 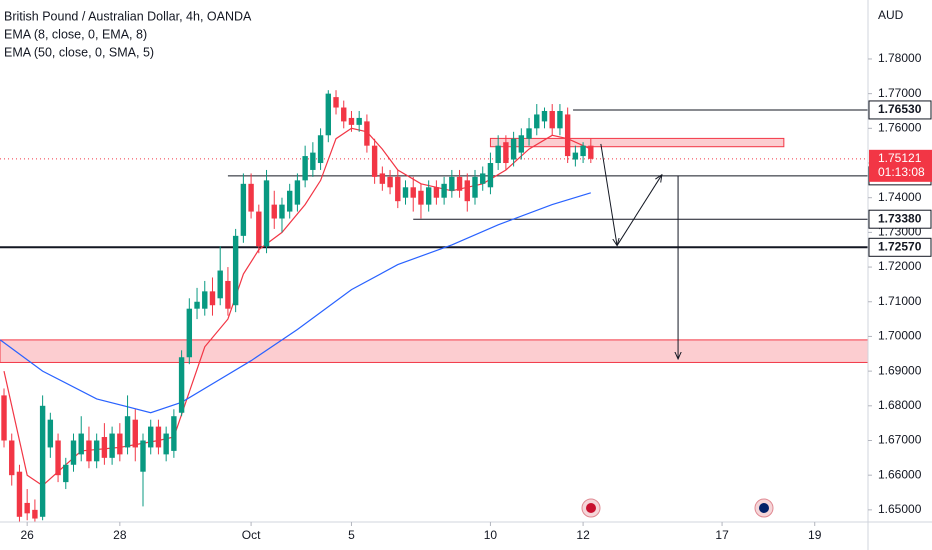 I want to click on y-tick-label: 1.74000, so click(x=900, y=197).